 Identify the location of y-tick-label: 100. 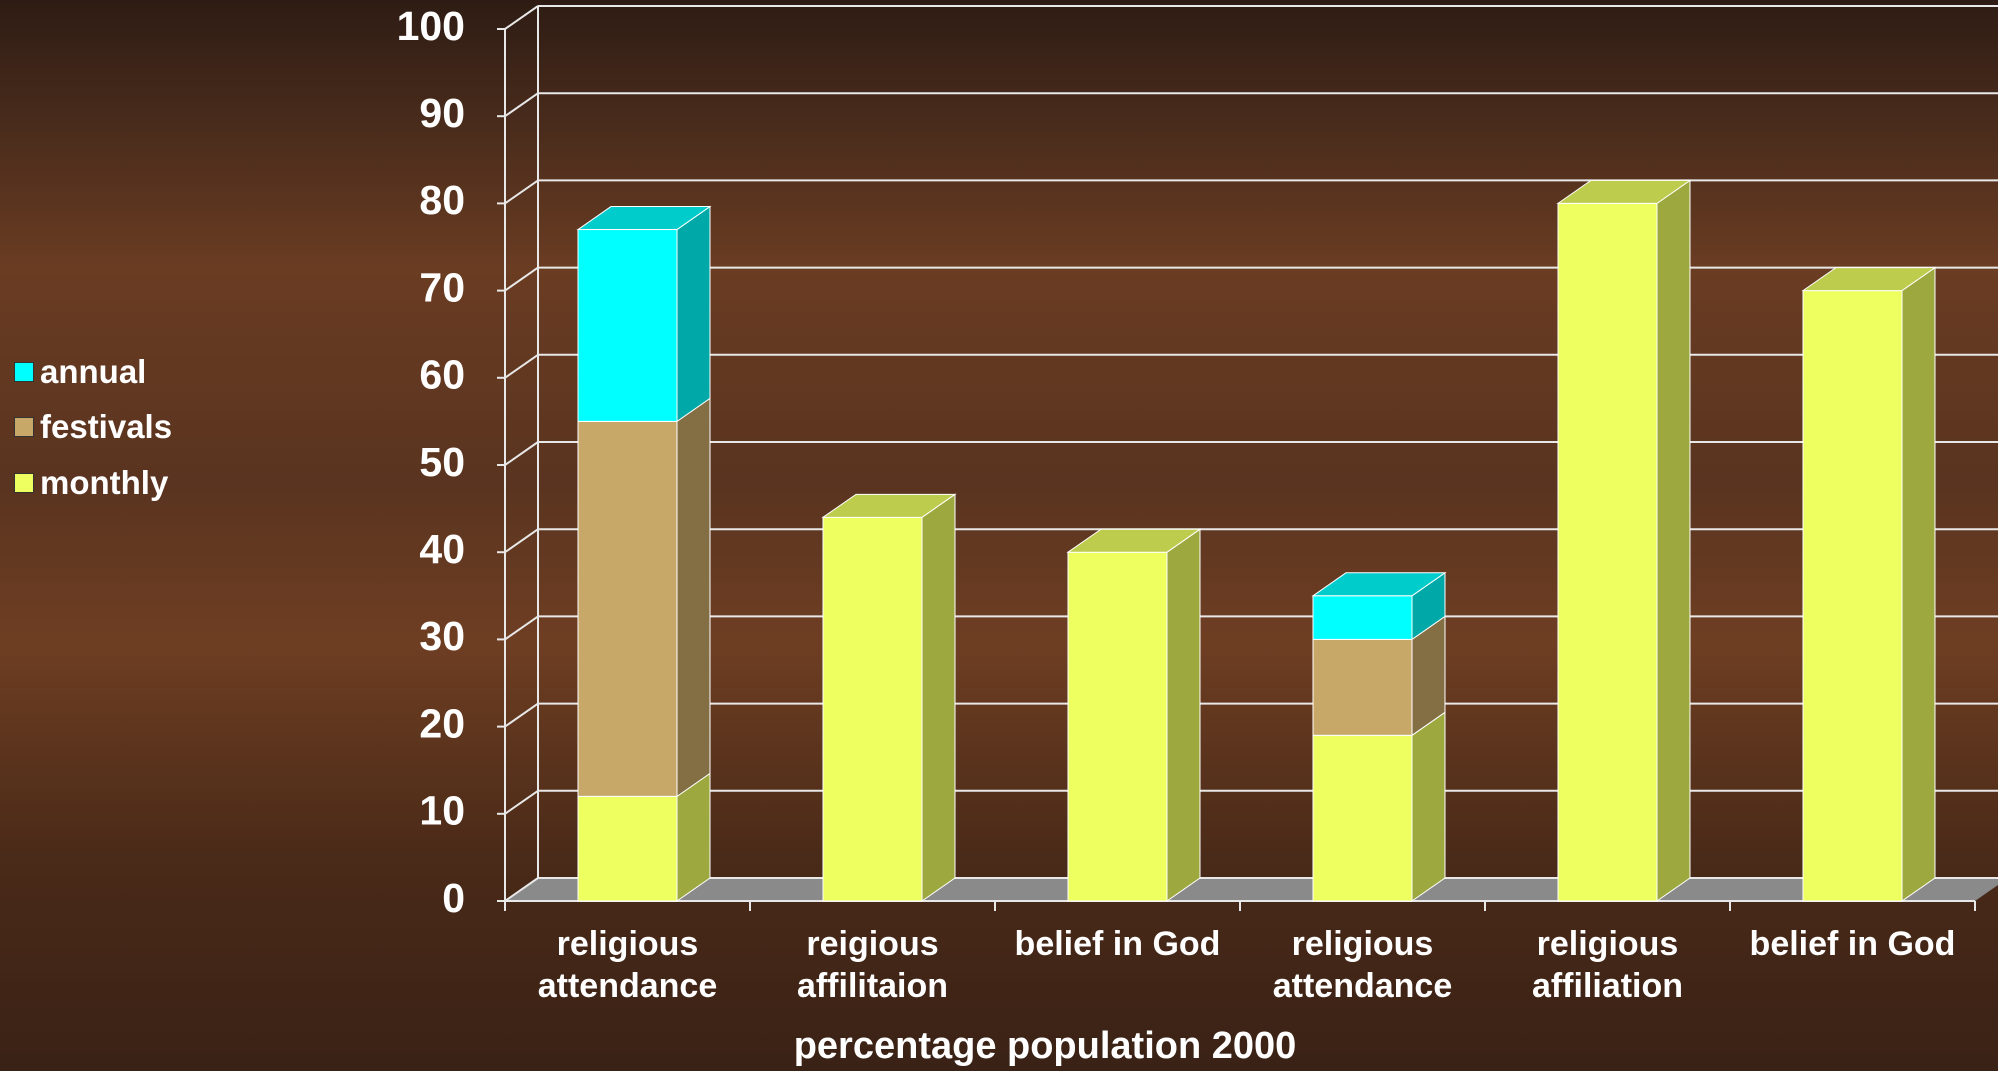
(431, 26).